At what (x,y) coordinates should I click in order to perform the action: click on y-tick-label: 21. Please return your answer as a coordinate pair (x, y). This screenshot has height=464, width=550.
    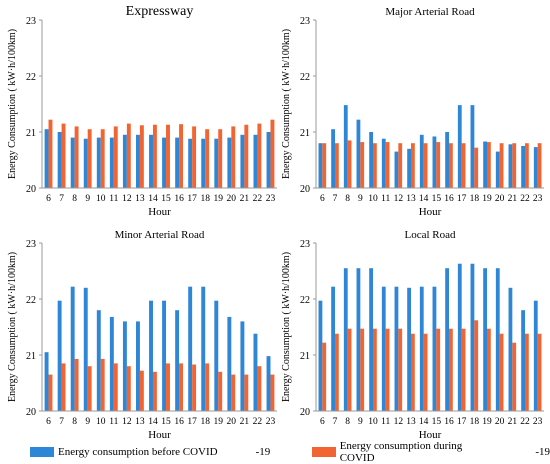
    Looking at the image, I should click on (31, 133).